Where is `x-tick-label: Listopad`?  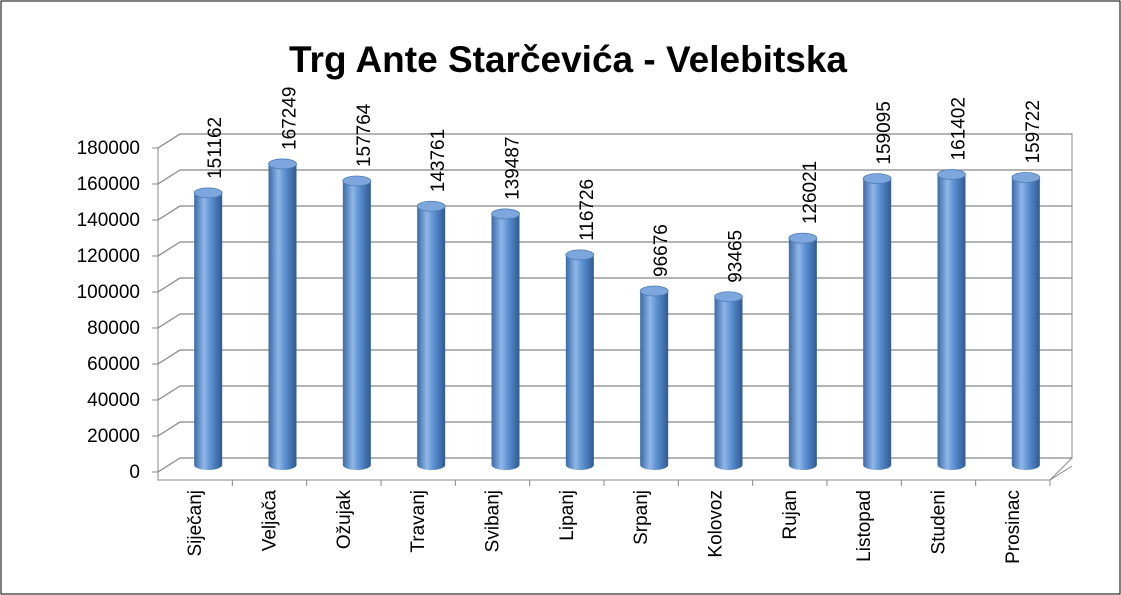
x-tick-label: Listopad is located at coordinates (864, 526).